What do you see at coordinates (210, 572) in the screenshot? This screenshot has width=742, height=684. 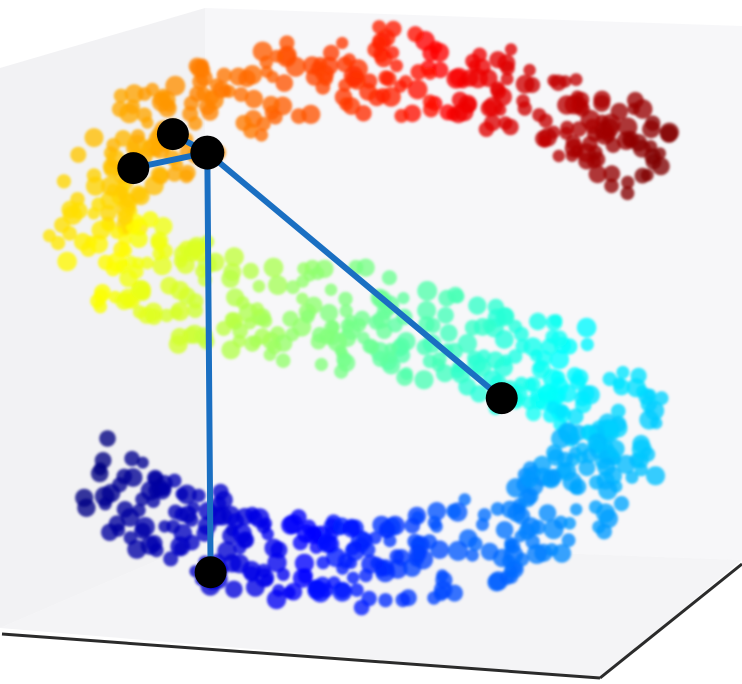 I see `graph-node-n4` at bounding box center [210, 572].